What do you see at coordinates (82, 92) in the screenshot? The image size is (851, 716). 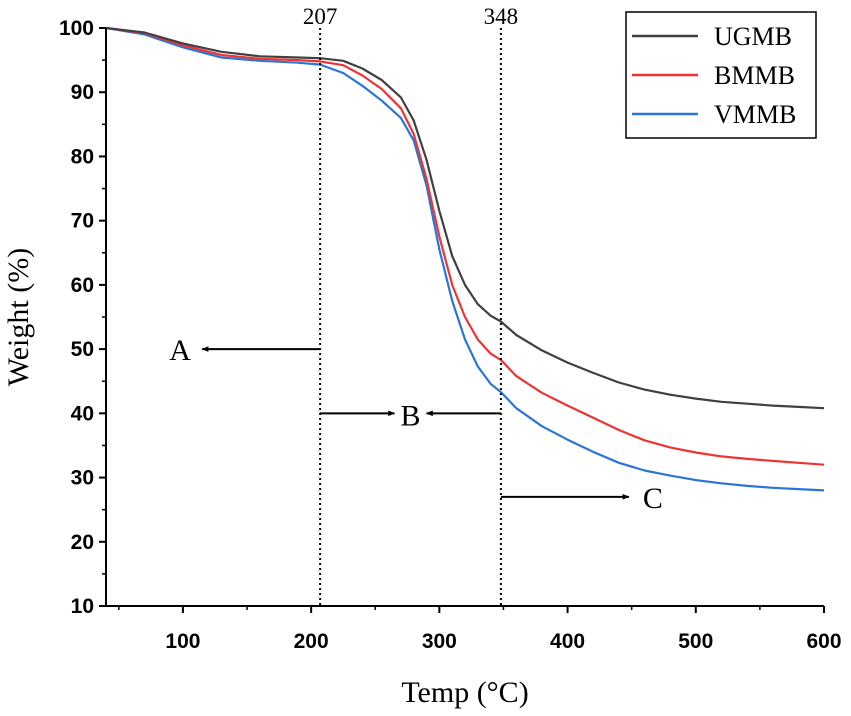 I see `y-tick-label: 90` at bounding box center [82, 92].